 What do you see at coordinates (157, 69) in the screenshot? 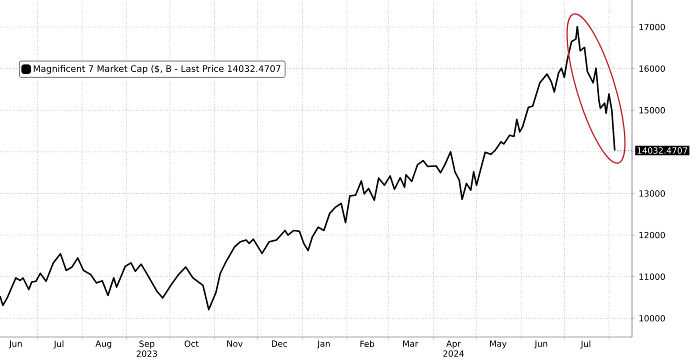
I see `legend-label: Magnificent 7 Market Cap ($, B - Last Price 14032.4707` at bounding box center [157, 69].